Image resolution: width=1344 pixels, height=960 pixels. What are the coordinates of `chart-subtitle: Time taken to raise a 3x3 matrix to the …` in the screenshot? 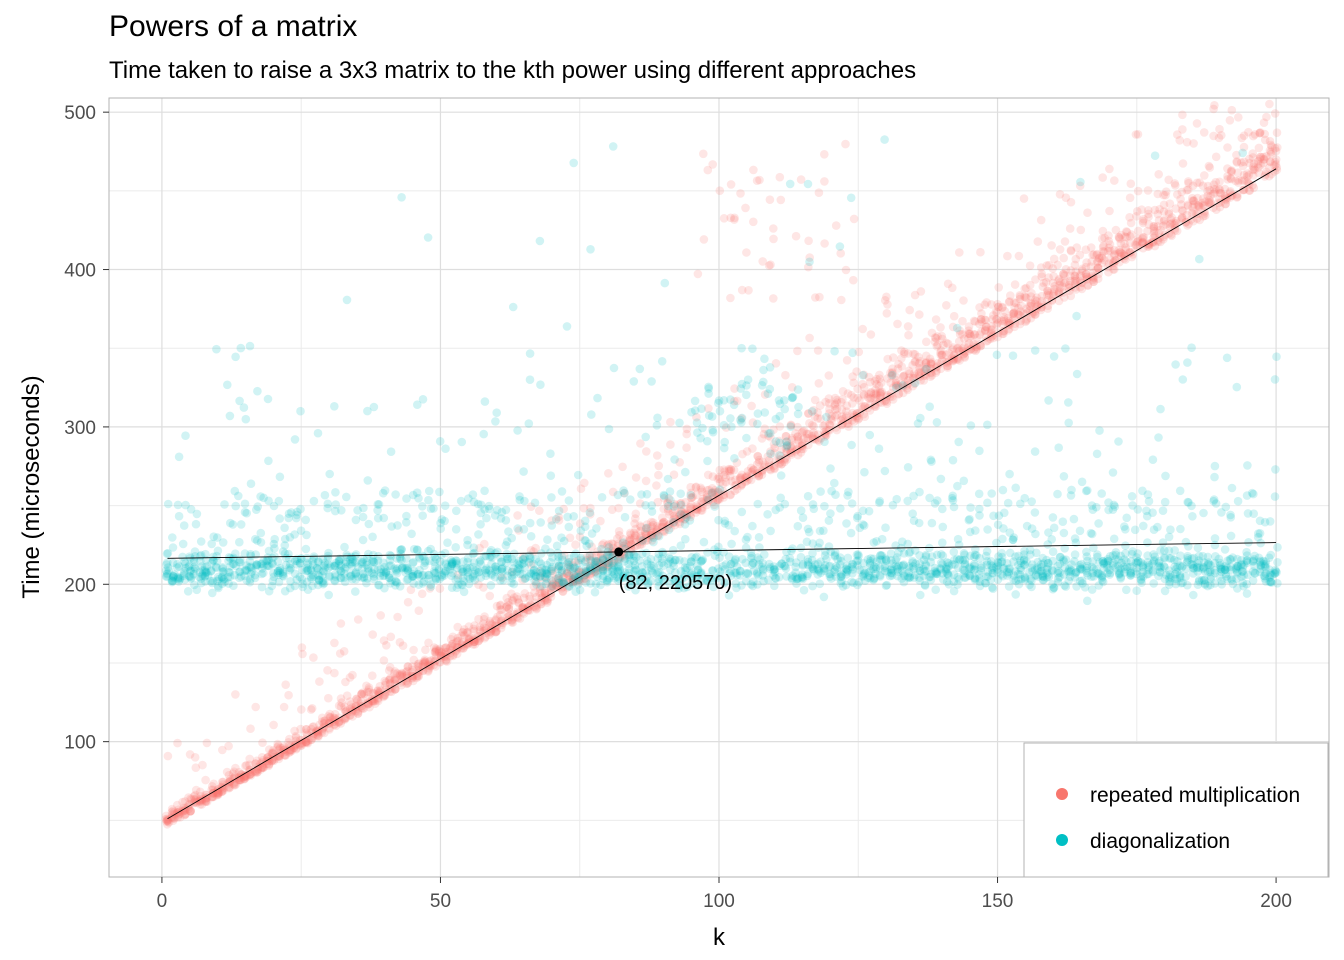 It's located at (513, 70).